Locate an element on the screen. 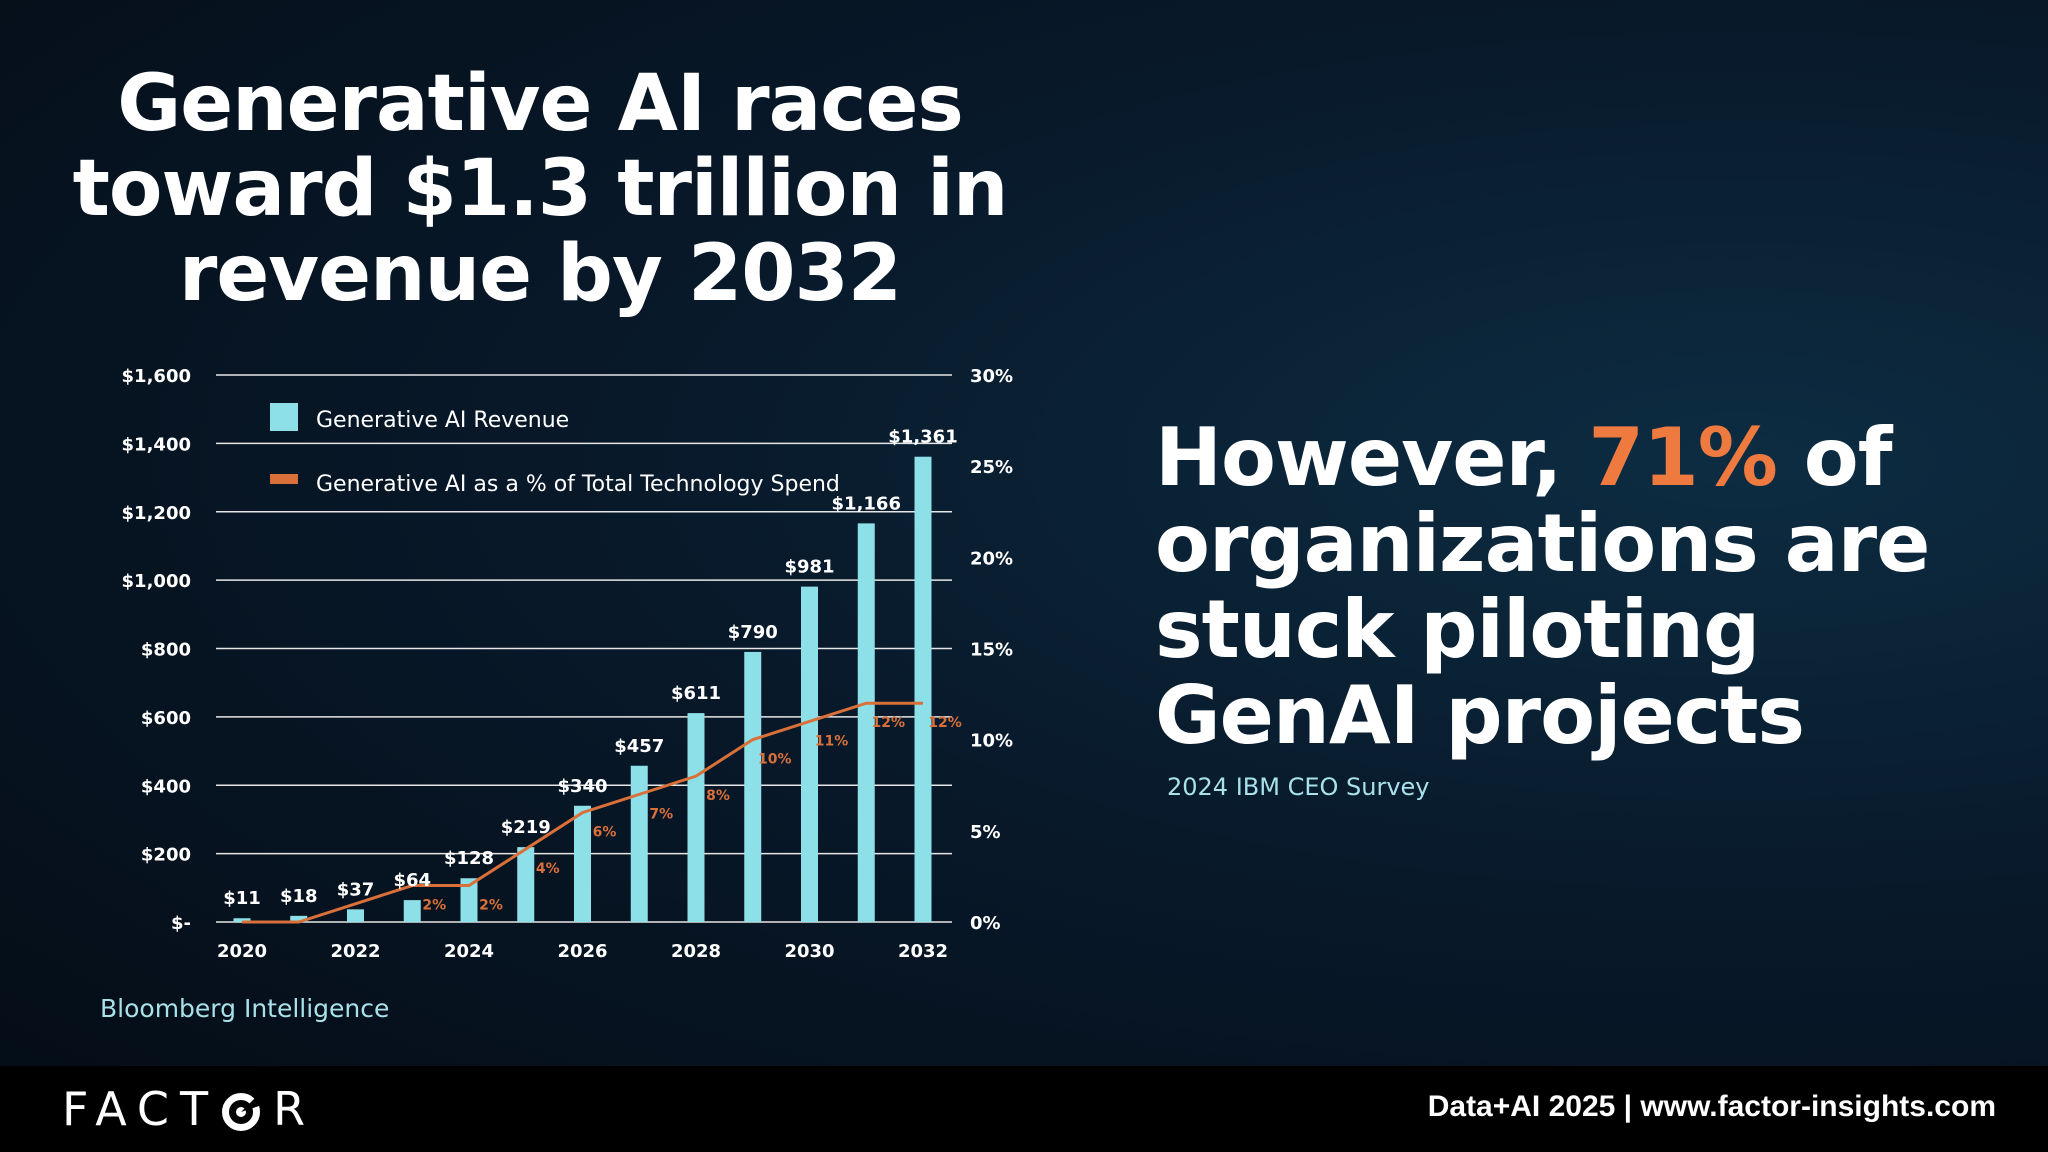  headline-line-4: GenAI projects is located at coordinates (1480, 715).